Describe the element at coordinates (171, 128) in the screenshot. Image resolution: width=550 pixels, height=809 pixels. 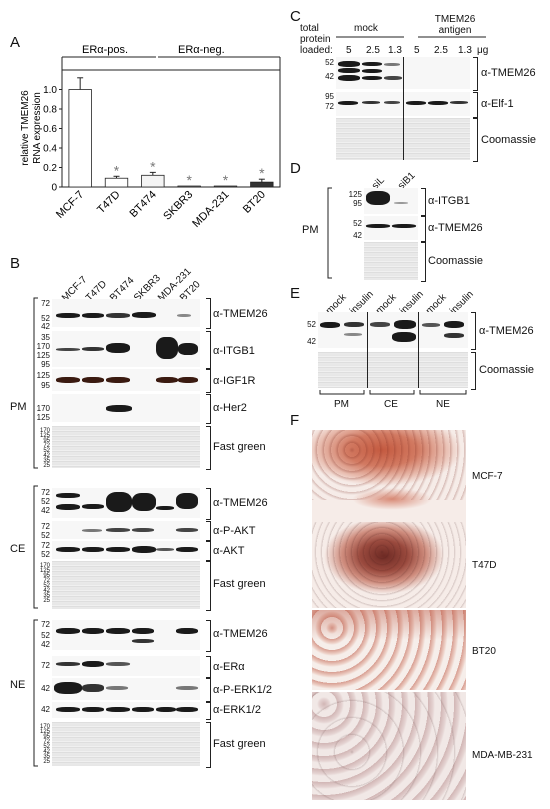
I see `chart-frame` at that location.